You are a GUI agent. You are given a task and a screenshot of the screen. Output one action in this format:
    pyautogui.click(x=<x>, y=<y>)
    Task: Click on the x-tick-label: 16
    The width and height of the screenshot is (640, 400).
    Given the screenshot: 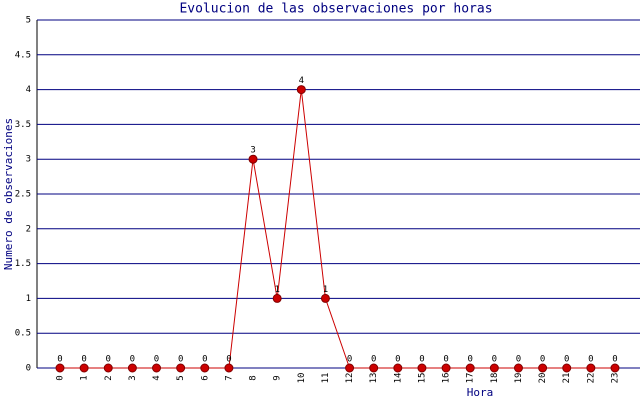 What is the action you would take?
    pyautogui.click(x=447, y=378)
    